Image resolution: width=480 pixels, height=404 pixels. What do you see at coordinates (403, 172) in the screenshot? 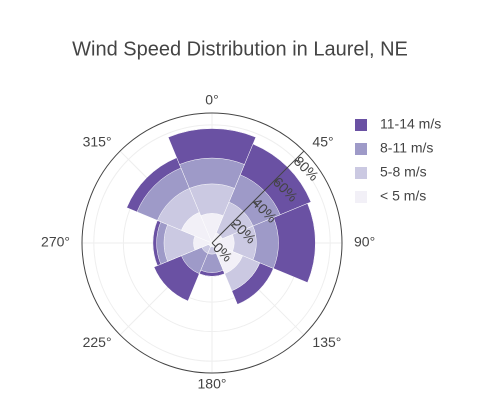
I see `legend-label: 5-8 m/s` at bounding box center [403, 172].